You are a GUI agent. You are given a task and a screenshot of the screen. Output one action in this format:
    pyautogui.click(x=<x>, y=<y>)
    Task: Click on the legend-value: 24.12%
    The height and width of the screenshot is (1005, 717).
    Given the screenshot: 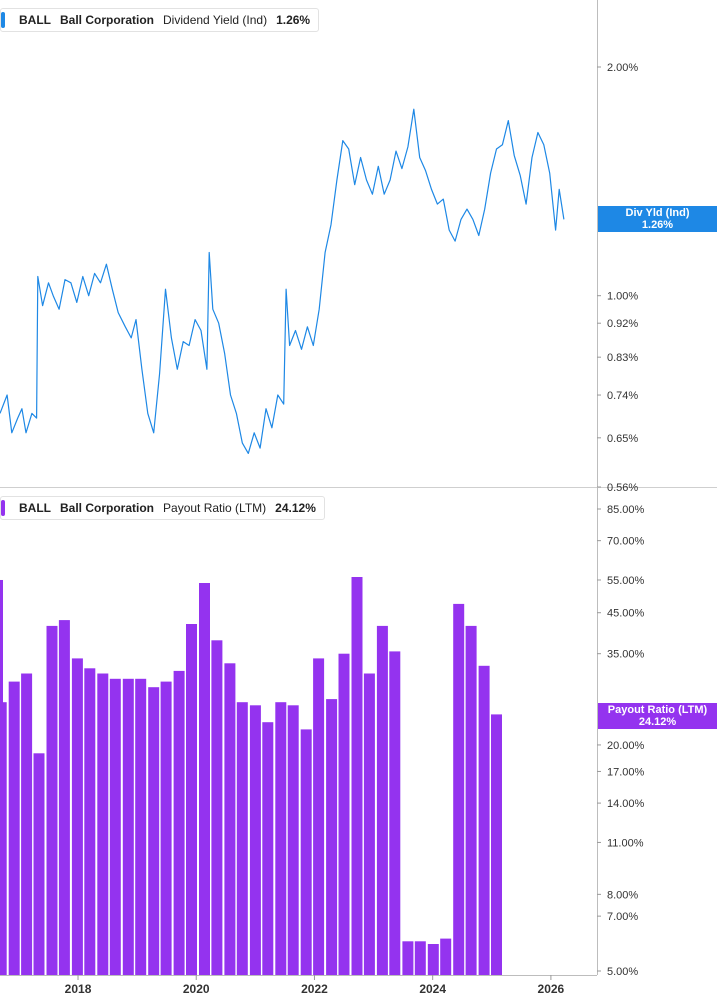 What is the action you would take?
    pyautogui.click(x=295, y=508)
    